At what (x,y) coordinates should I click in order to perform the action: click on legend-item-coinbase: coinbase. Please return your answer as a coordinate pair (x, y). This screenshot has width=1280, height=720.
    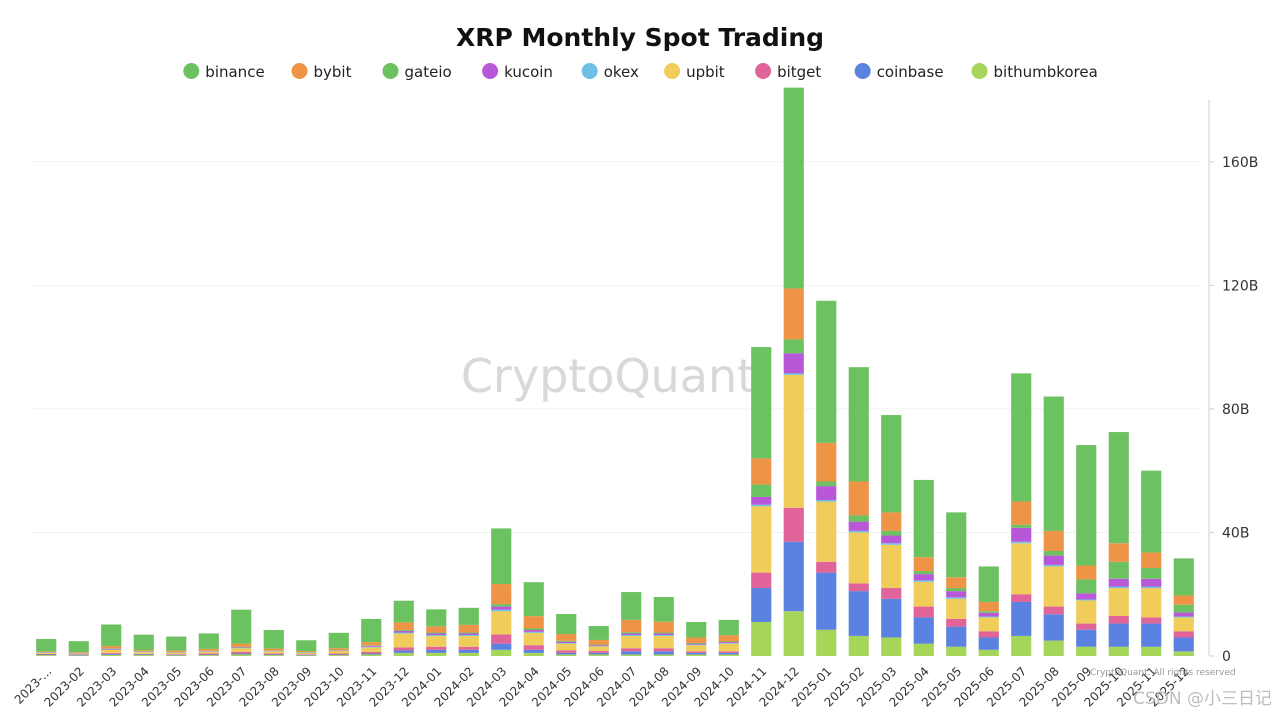
    Looking at the image, I should click on (899, 72).